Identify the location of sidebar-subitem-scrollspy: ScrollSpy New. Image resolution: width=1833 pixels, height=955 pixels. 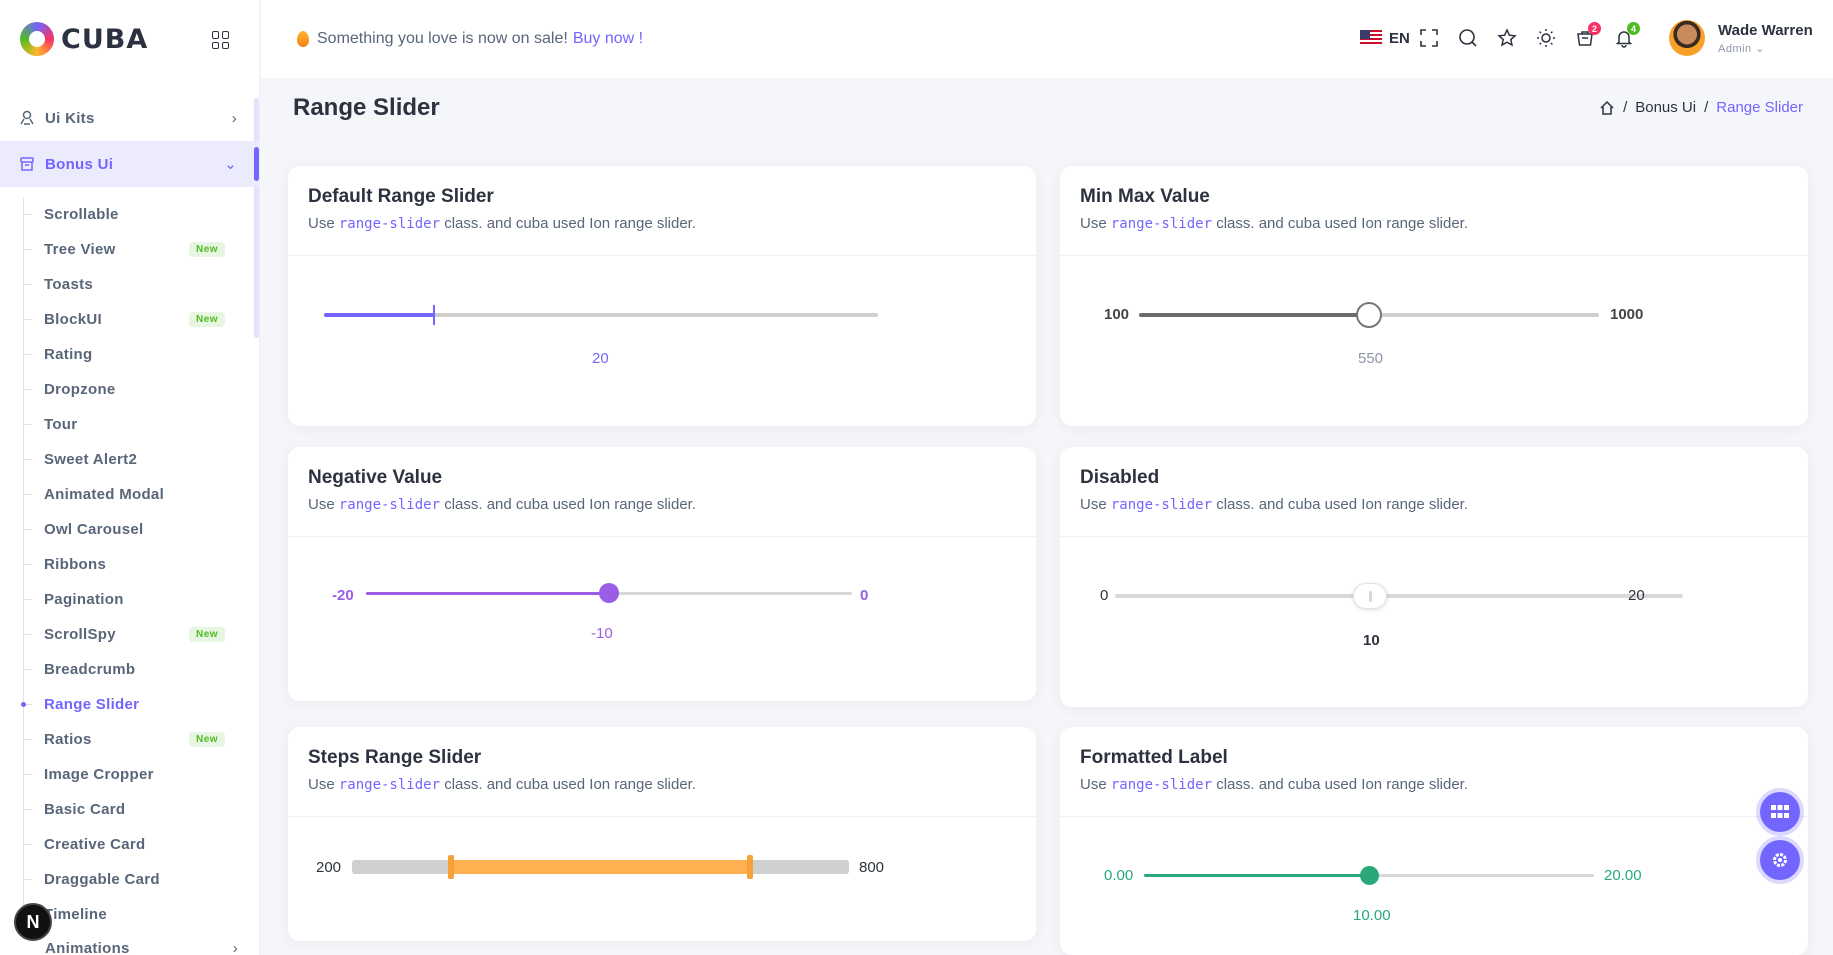
(129, 634).